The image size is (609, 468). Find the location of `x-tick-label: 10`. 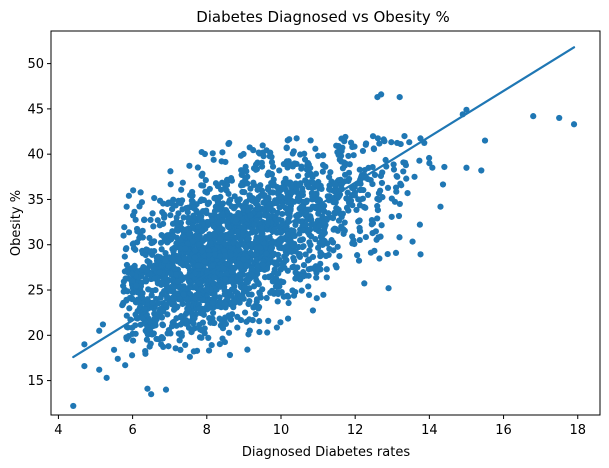

x-tick-label: 10 is located at coordinates (281, 430).